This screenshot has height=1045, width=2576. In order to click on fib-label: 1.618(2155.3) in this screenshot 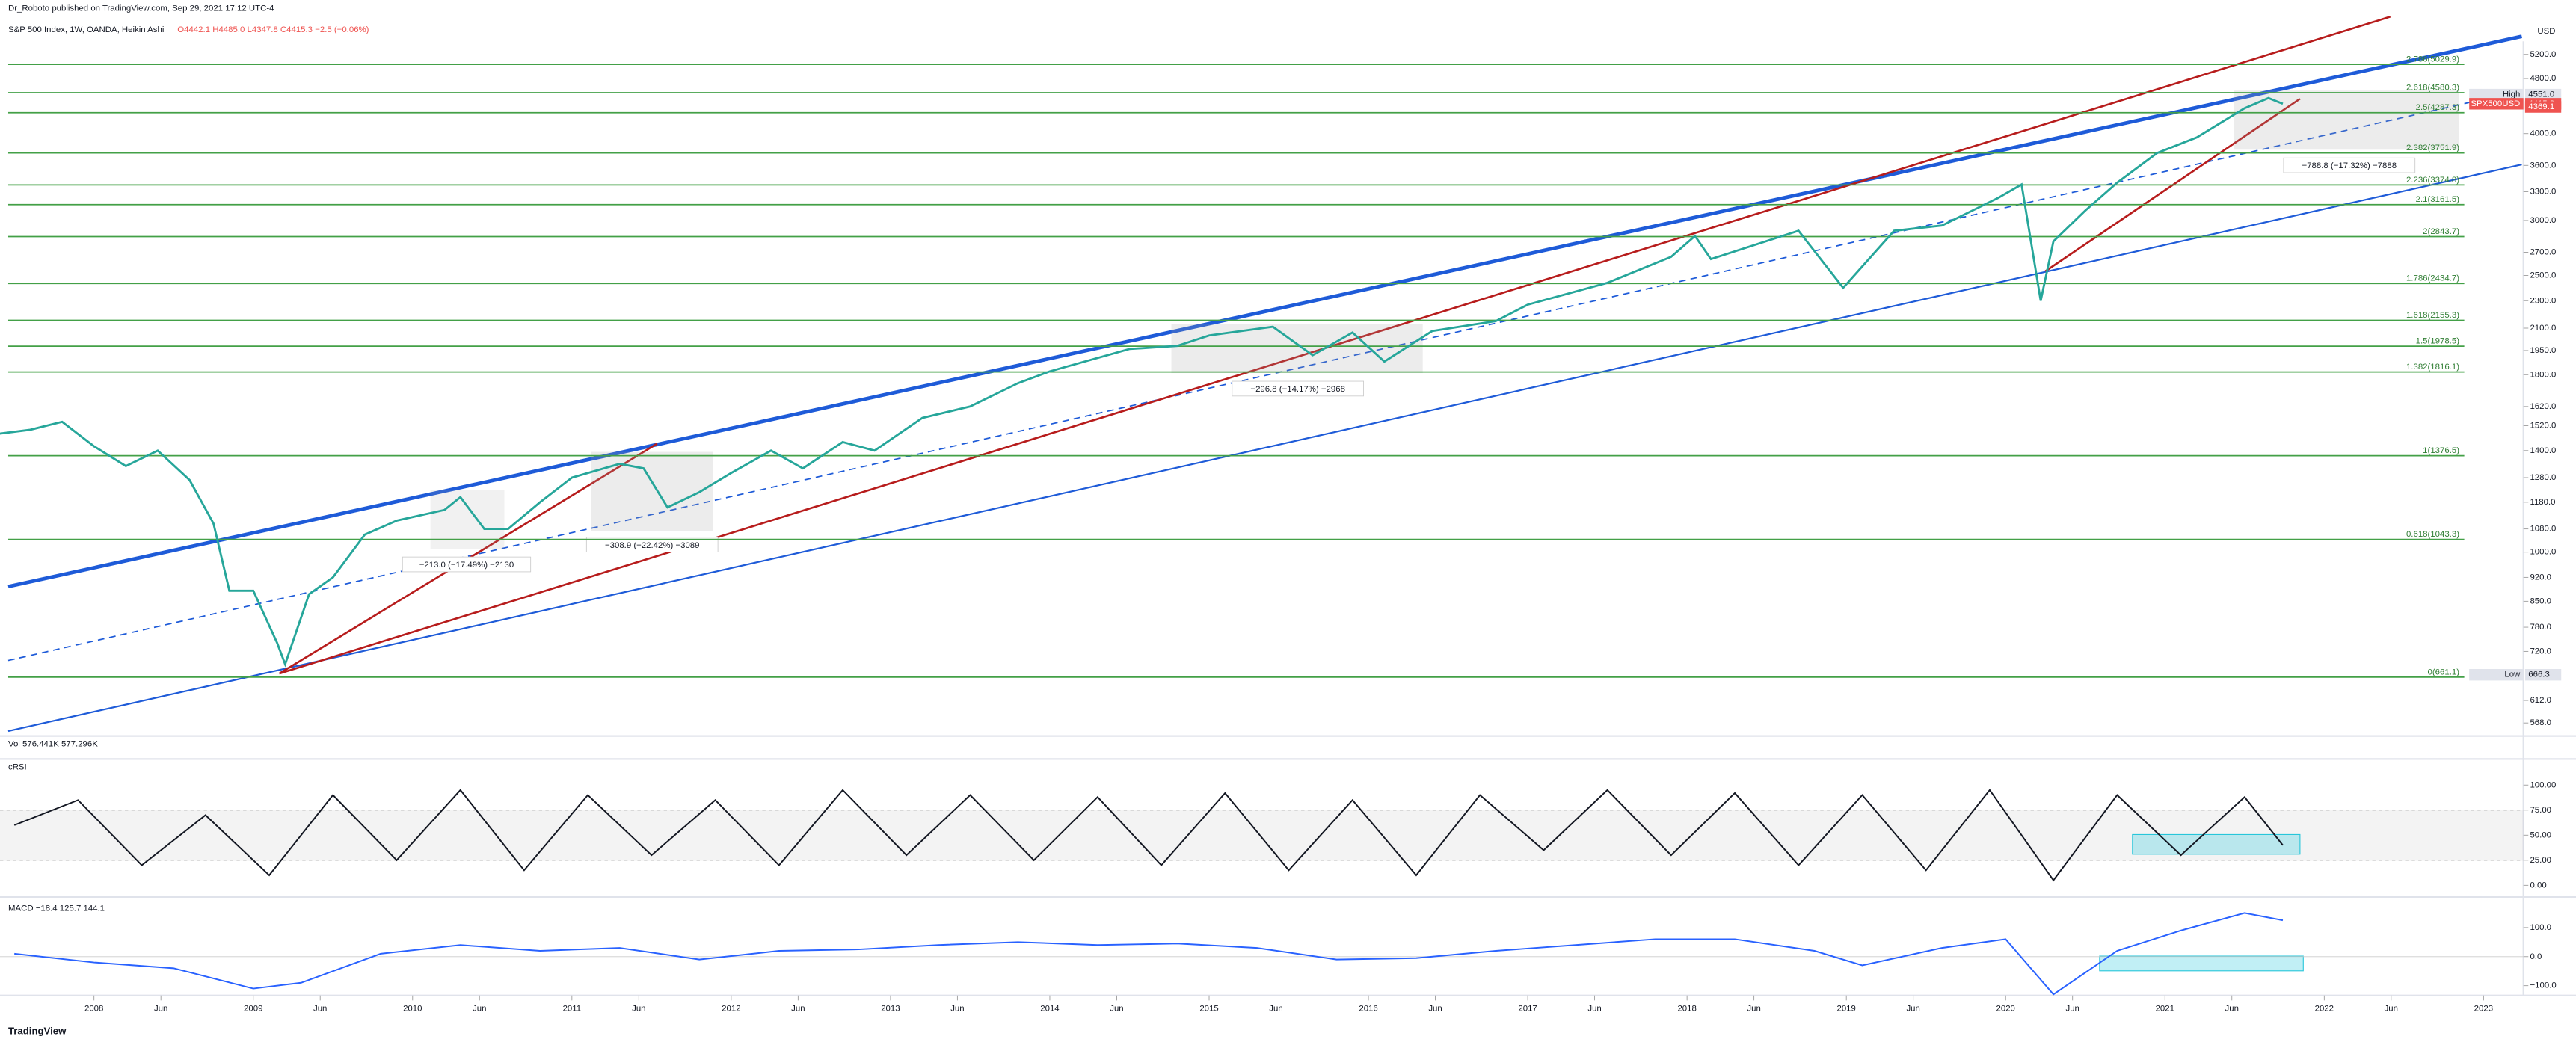, I will do `click(2432, 315)`.